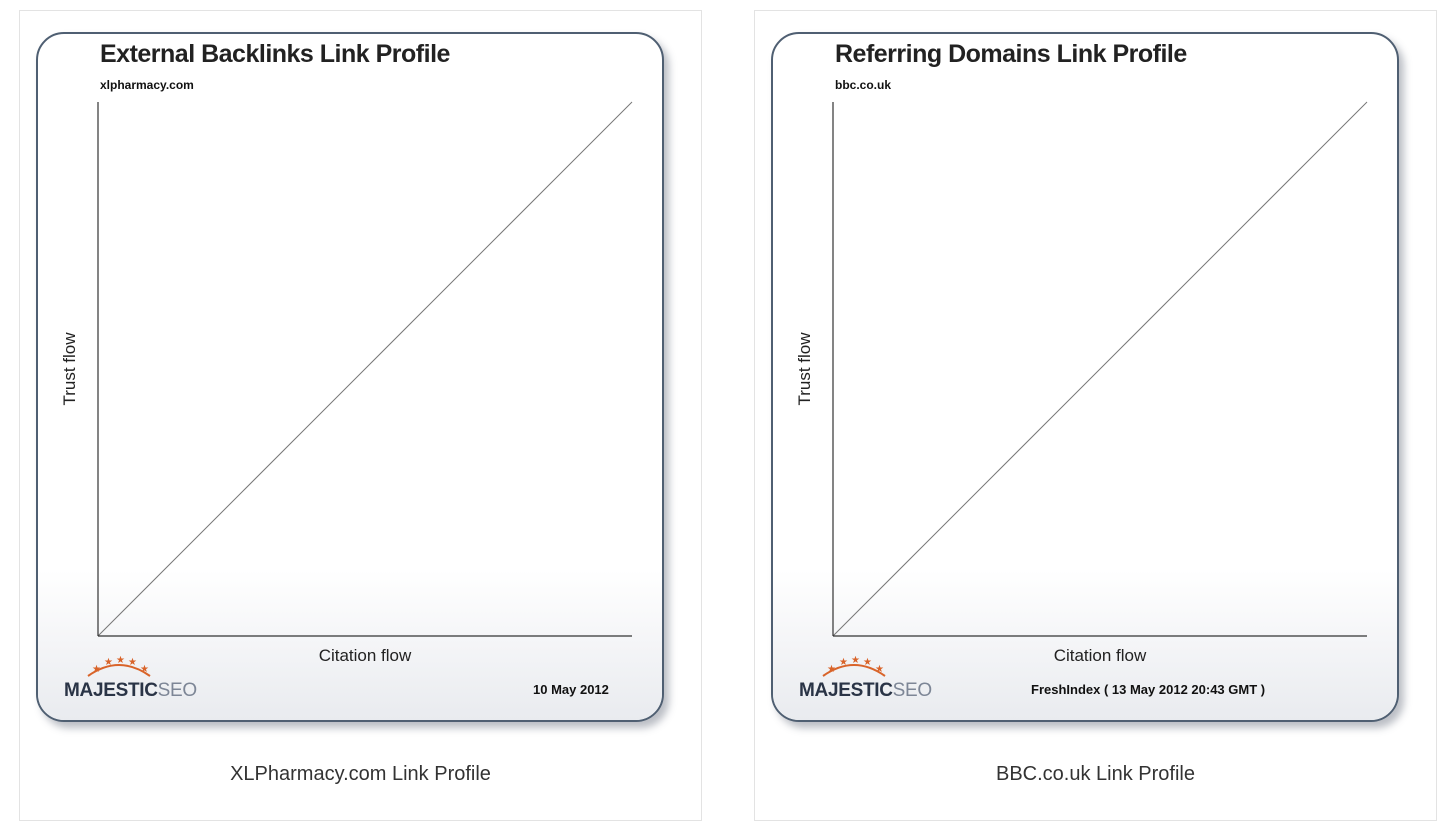 The height and width of the screenshot is (828, 1452). What do you see at coordinates (147, 85) in the screenshot?
I see `chart-subtitle: xlpharmacy.com` at bounding box center [147, 85].